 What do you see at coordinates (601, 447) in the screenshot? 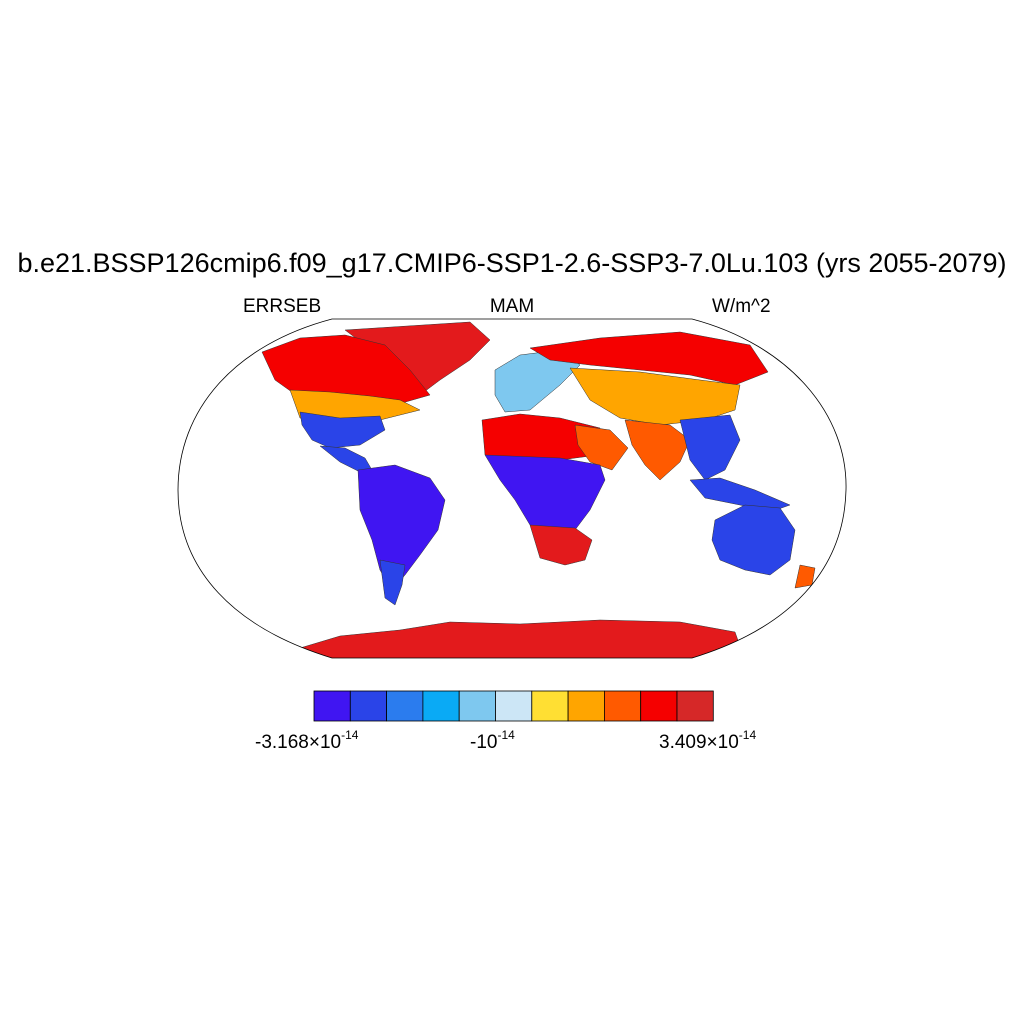
I see `land-arabia` at bounding box center [601, 447].